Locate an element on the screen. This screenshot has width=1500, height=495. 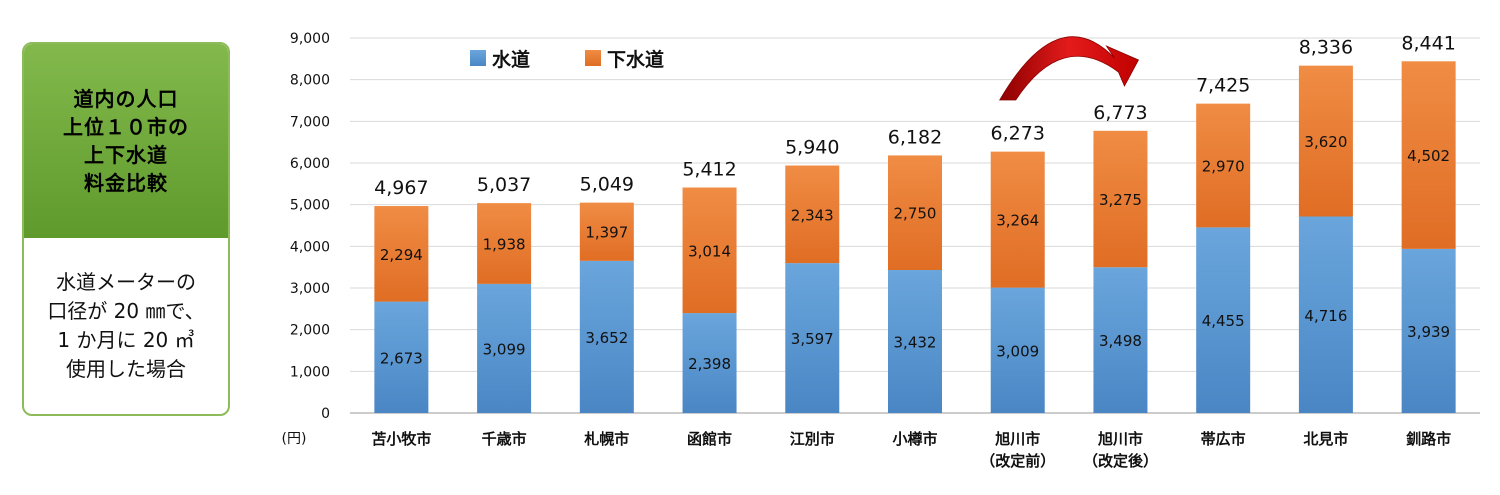
legend-label: 水道 is located at coordinates (511, 59).